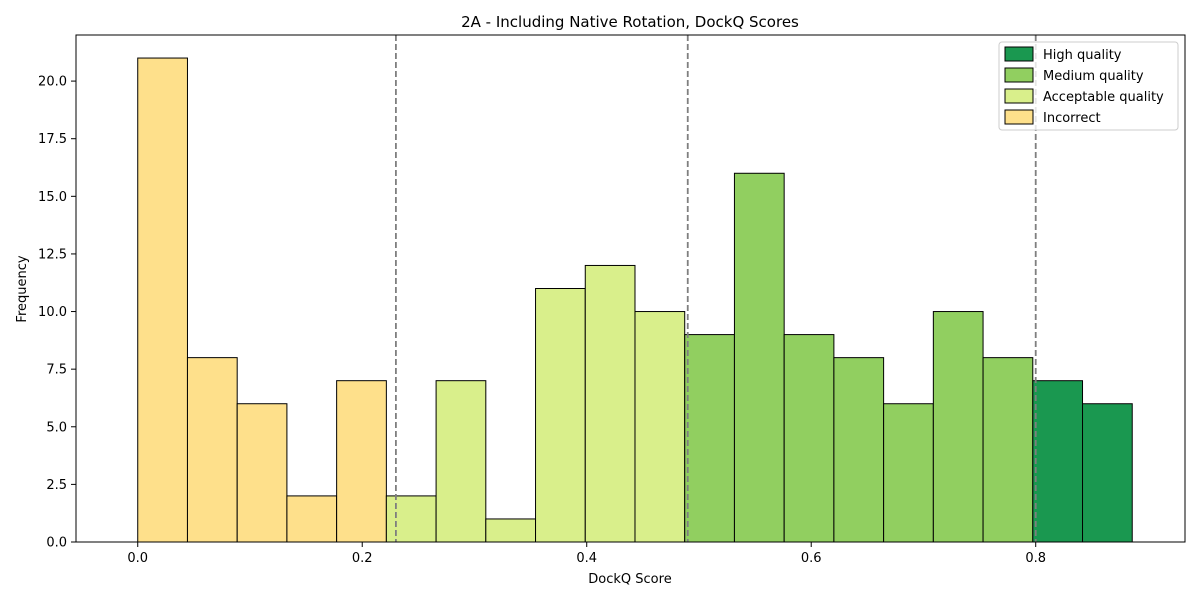 Image resolution: width=1200 pixels, height=600 pixels. What do you see at coordinates (56, 543) in the screenshot?
I see `y-tick-label: 0.0` at bounding box center [56, 543].